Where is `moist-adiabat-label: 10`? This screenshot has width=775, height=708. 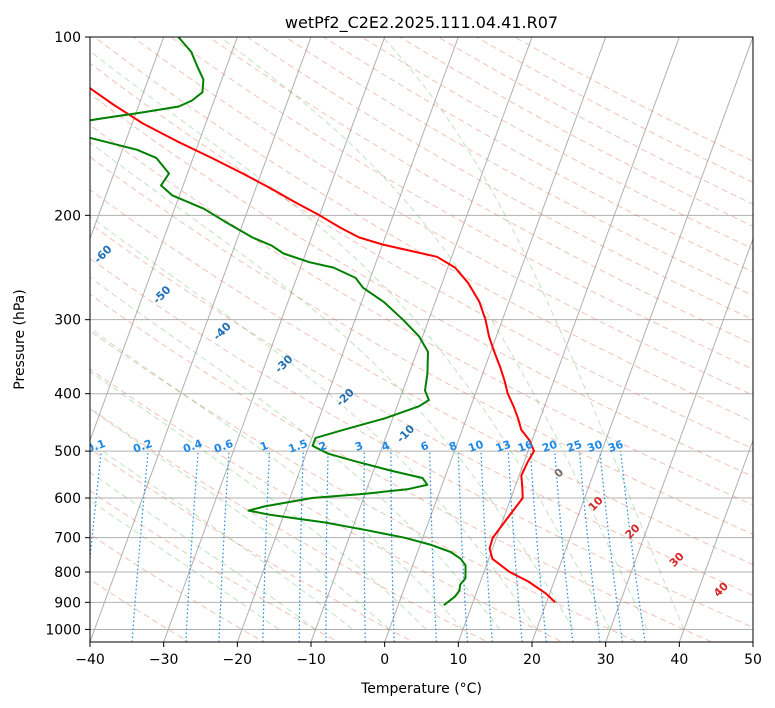 moist-adiabat-label: 10 is located at coordinates (596, 504).